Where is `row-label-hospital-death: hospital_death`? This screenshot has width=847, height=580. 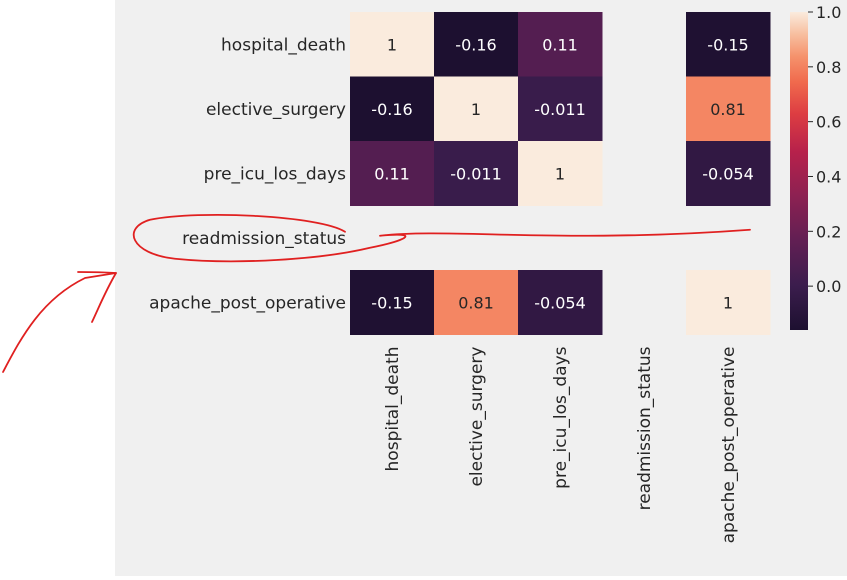
row-label-hospital-death: hospital_death is located at coordinates (283, 45).